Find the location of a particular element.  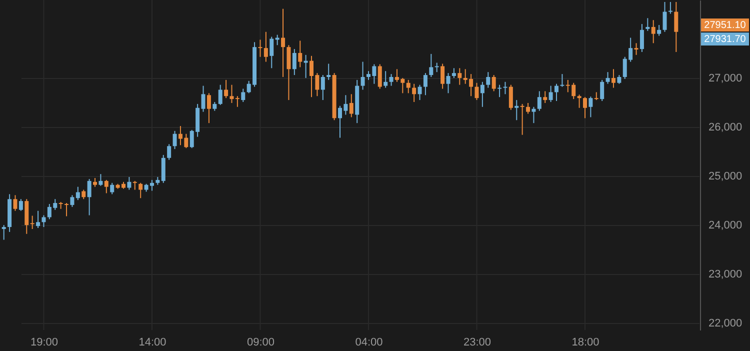

y-tick-label: 26,000 is located at coordinates (725, 128).